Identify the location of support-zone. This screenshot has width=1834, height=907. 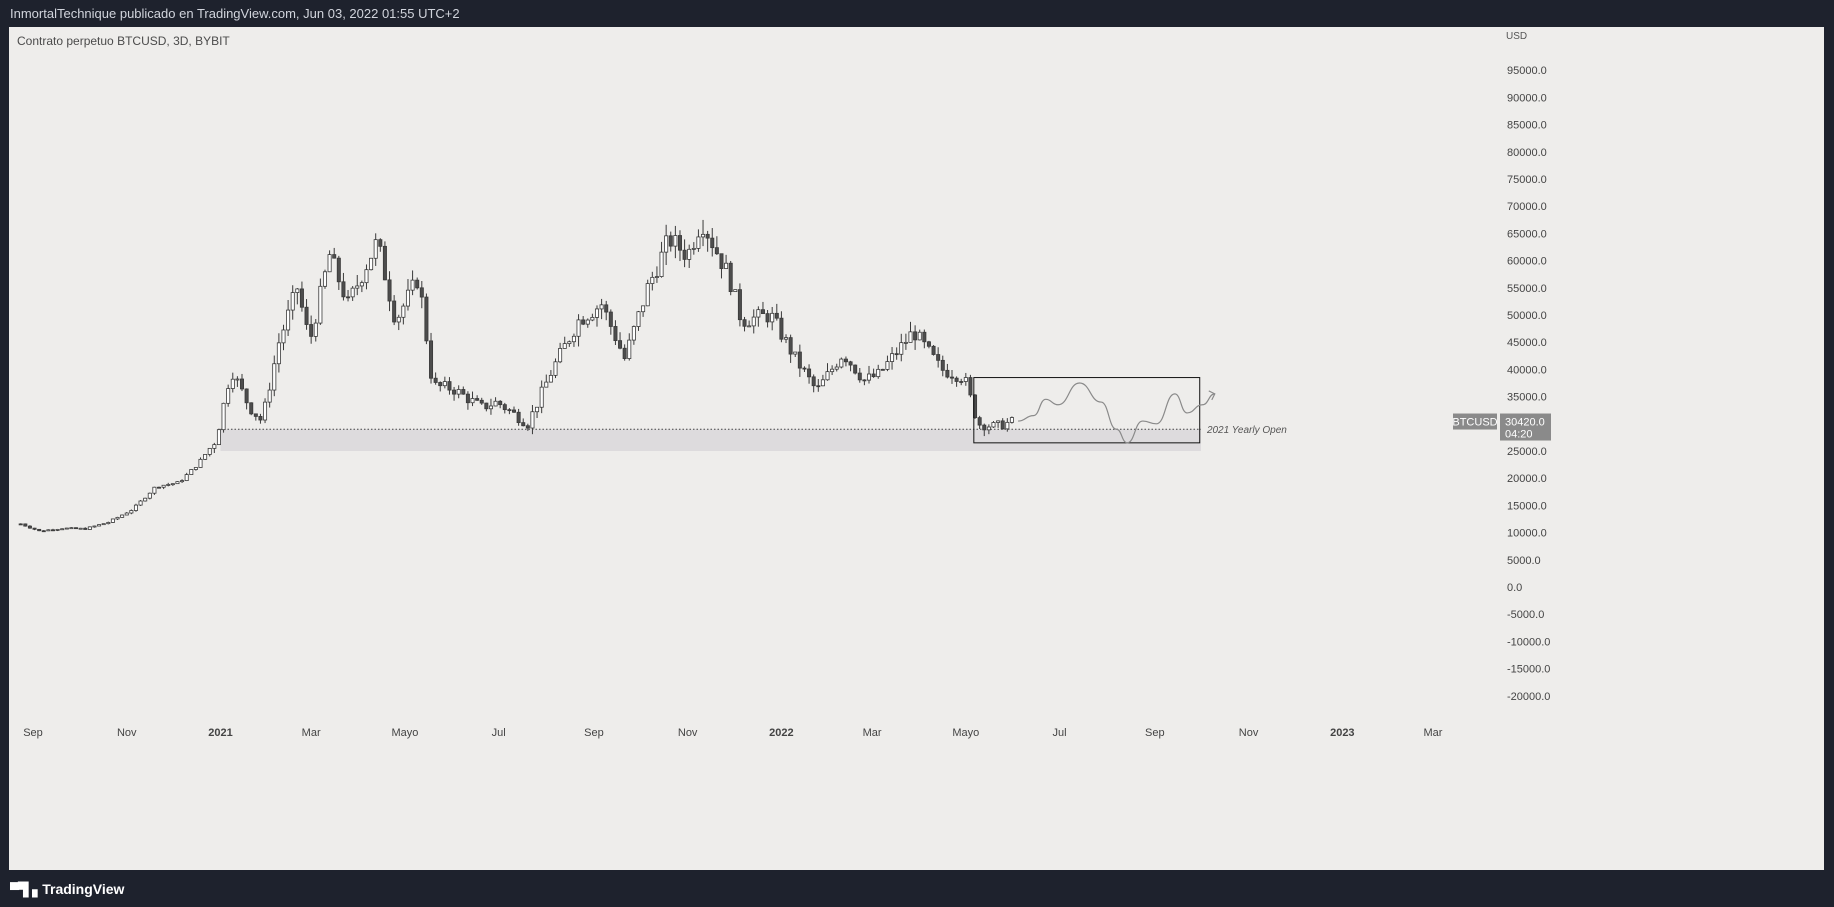
(710, 440).